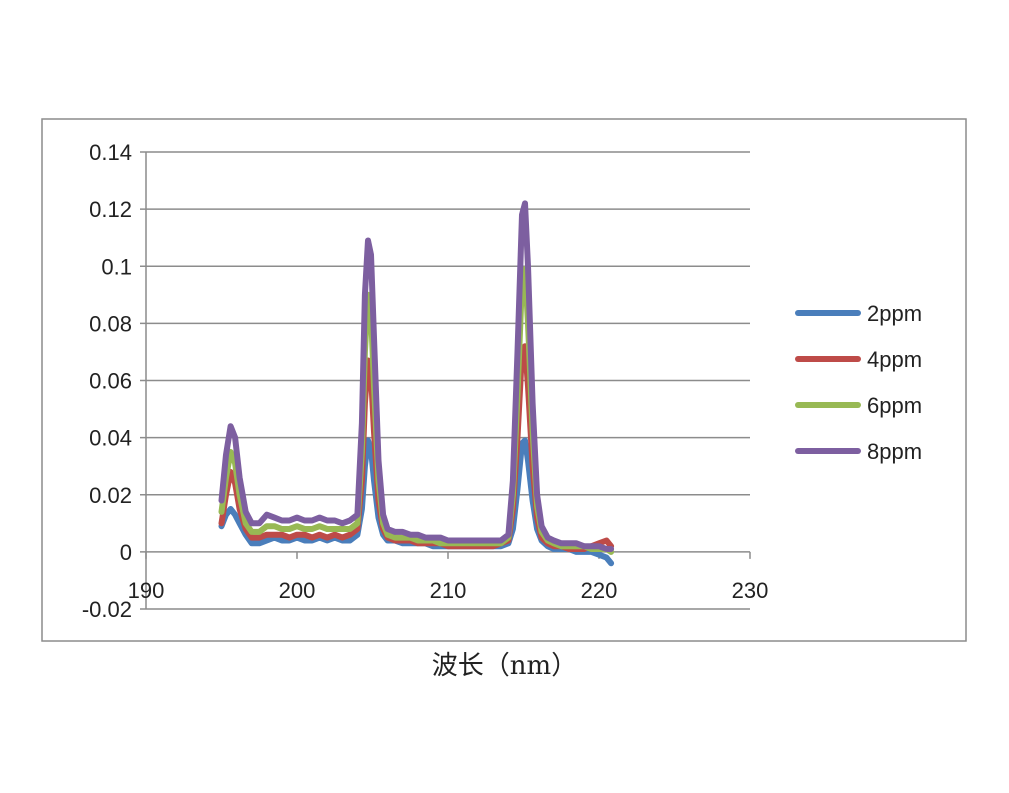  I want to click on legend-label-8ppm: 8ppm, so click(894, 451).